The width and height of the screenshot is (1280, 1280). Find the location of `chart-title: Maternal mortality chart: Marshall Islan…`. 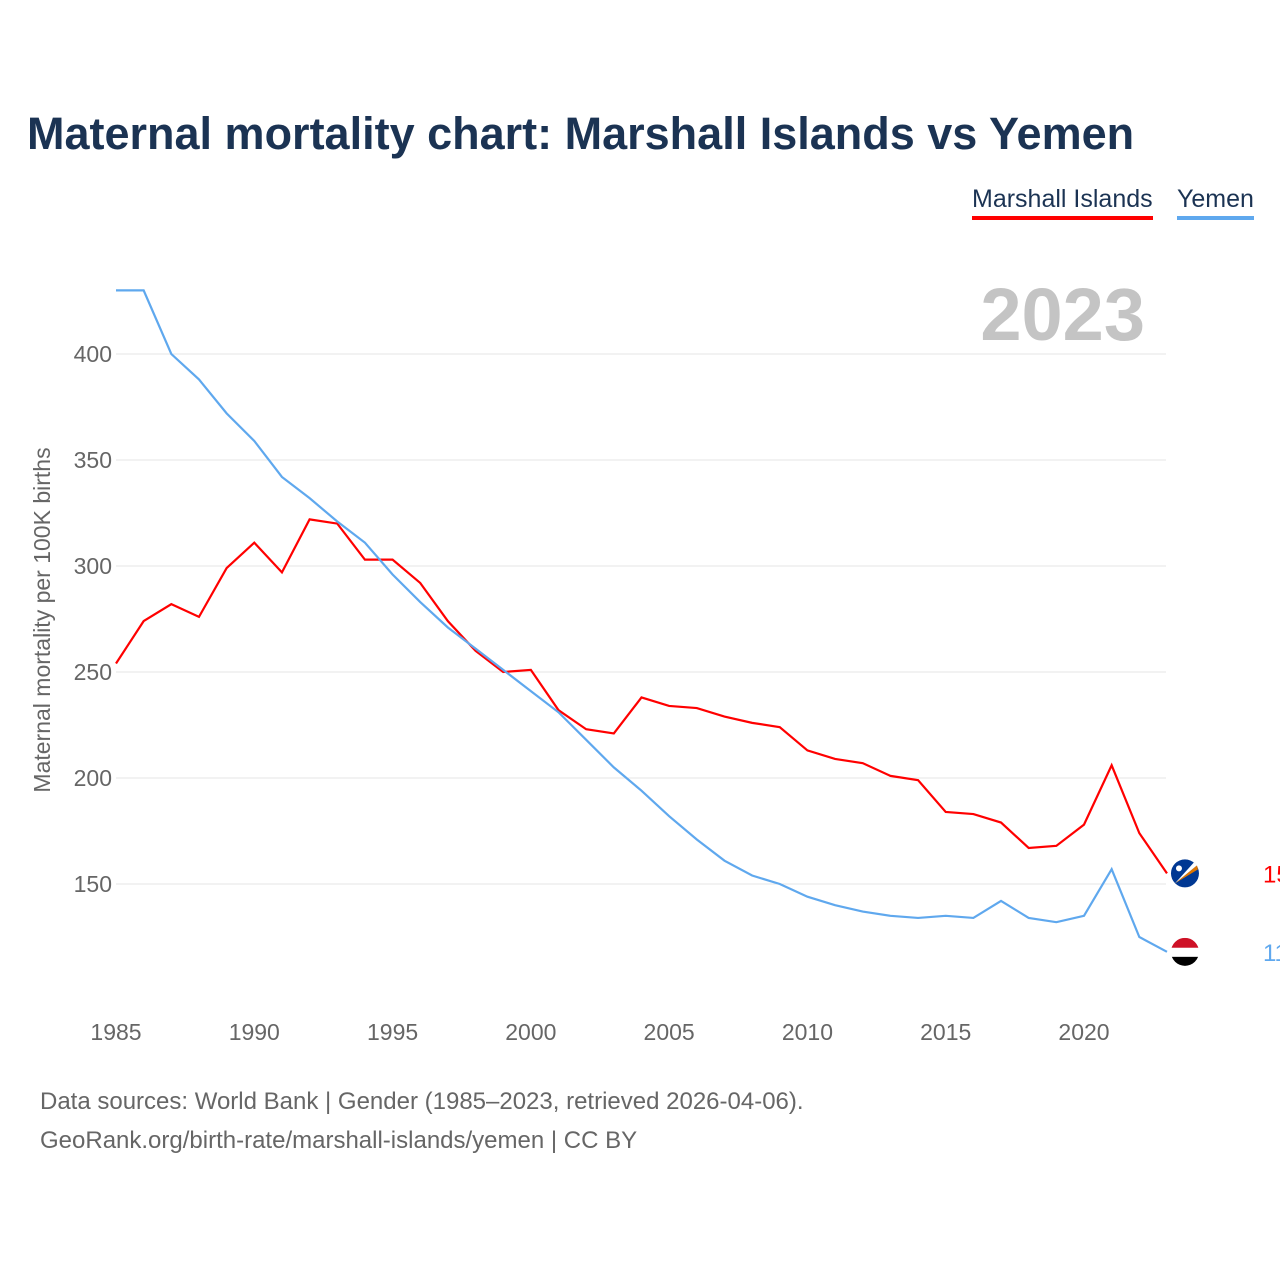

chart-title: Maternal mortality chart: Marshall Islan… is located at coordinates (581, 133).